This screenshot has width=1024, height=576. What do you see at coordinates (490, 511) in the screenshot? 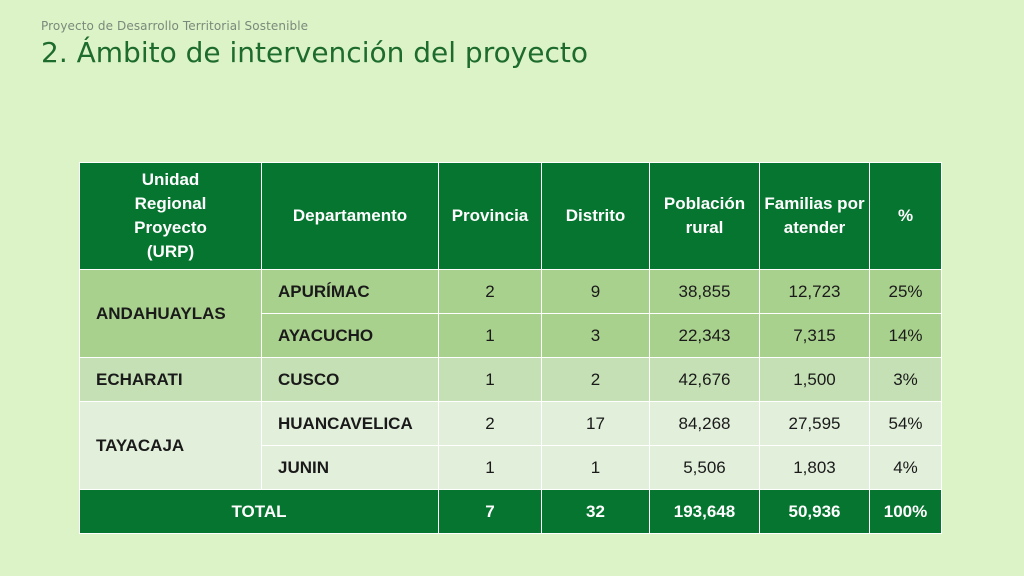
I see `total-provincia: 7` at bounding box center [490, 511].